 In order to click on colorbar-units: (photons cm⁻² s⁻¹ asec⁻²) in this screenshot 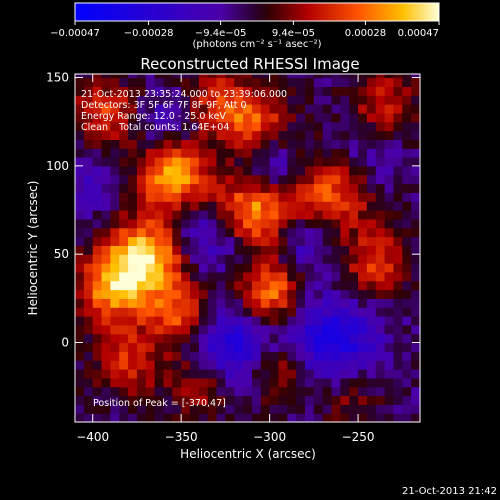, I will do `click(256, 44)`.